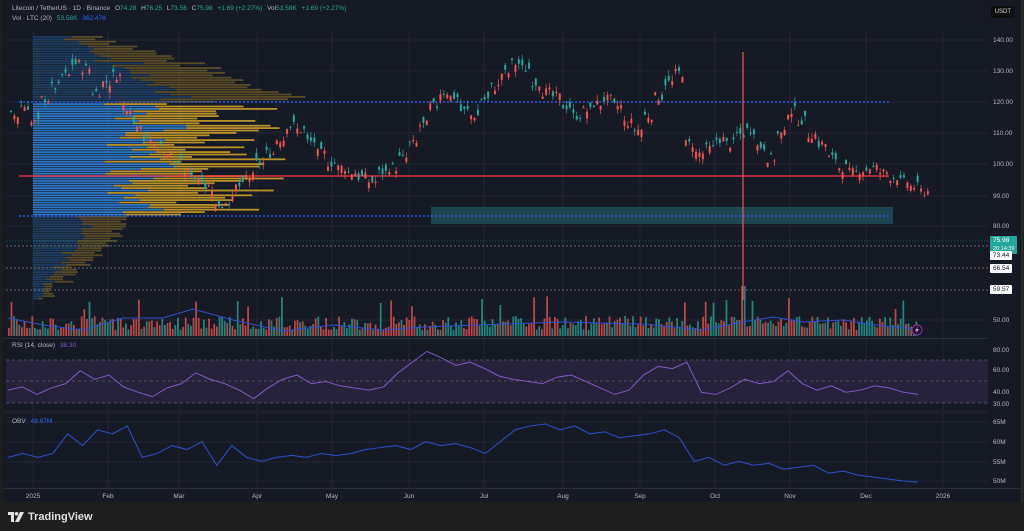 The width and height of the screenshot is (1024, 531). Describe the element at coordinates (1003, 133) in the screenshot. I see `svg-text: 110.00` at that location.